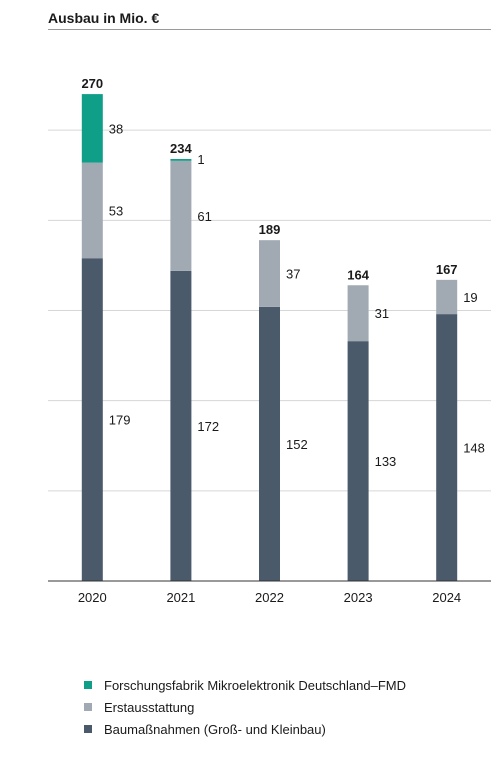  What do you see at coordinates (92, 83) in the screenshot?
I see `total-label: 270` at bounding box center [92, 83].